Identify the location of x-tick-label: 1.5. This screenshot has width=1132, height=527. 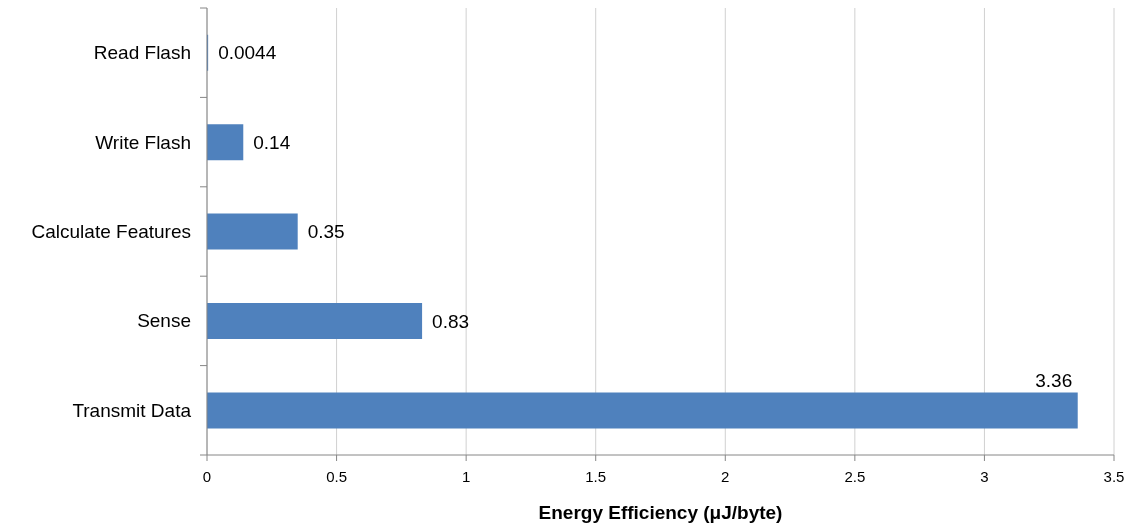
(596, 476).